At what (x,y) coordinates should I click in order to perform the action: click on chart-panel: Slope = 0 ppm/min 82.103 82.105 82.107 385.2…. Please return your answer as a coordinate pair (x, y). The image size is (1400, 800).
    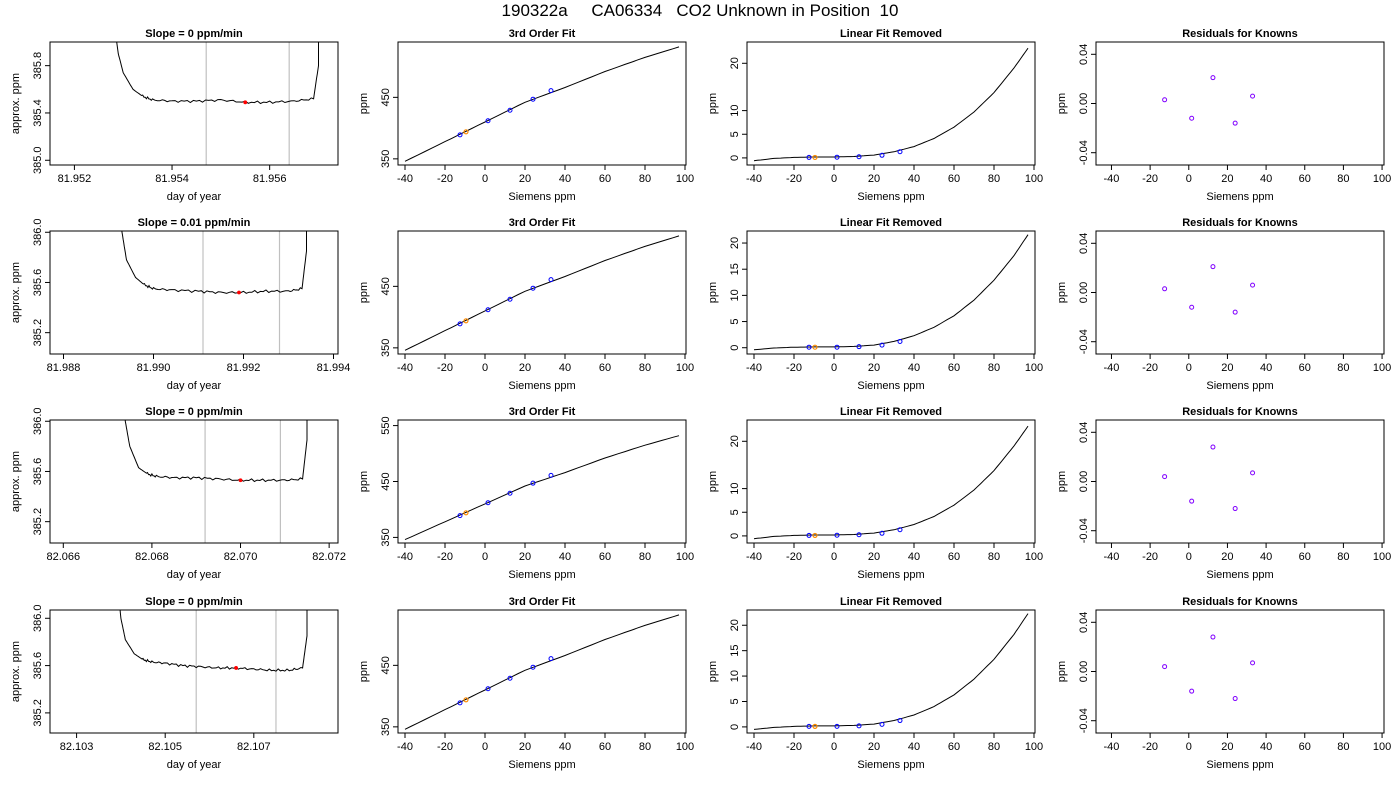
    Looking at the image, I should click on (174, 683).